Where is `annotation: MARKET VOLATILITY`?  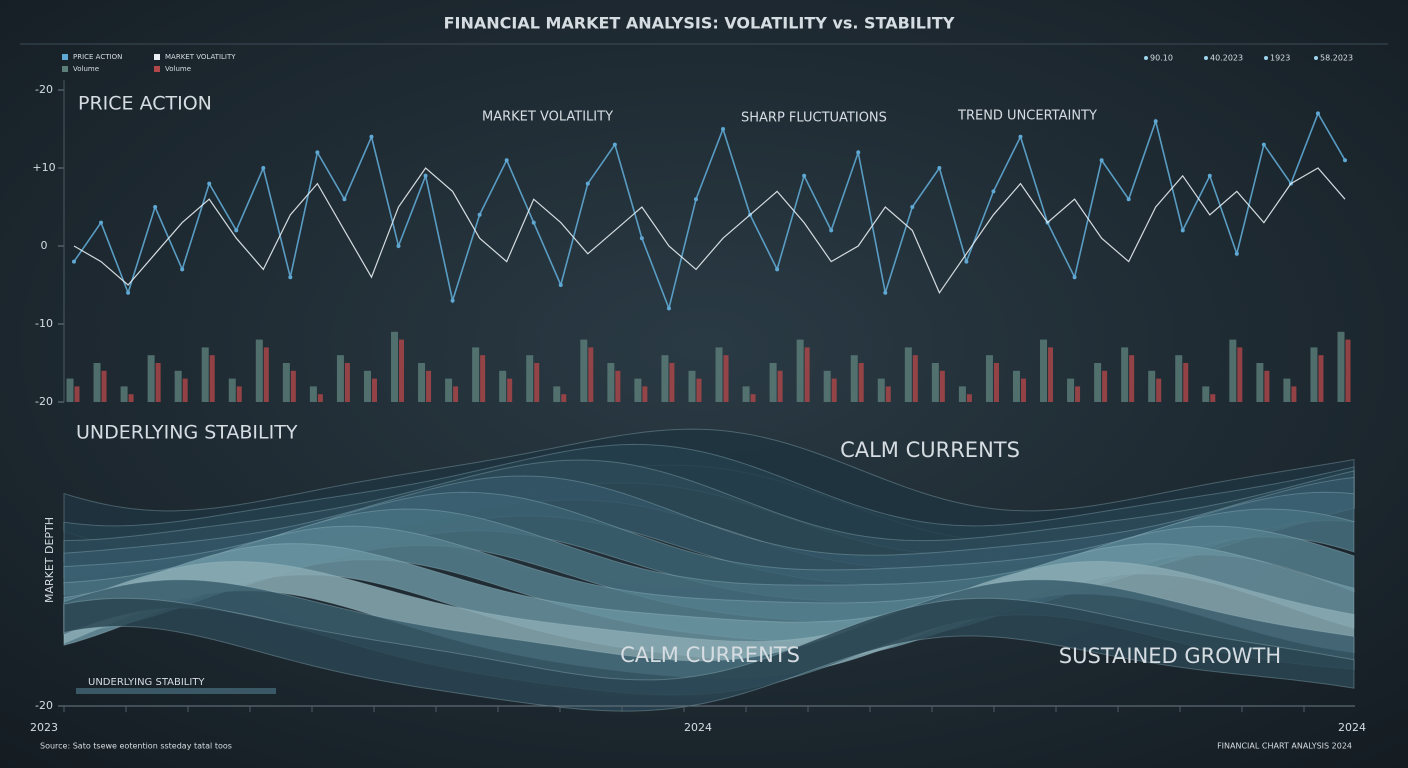 annotation: MARKET VOLATILITY is located at coordinates (547, 117).